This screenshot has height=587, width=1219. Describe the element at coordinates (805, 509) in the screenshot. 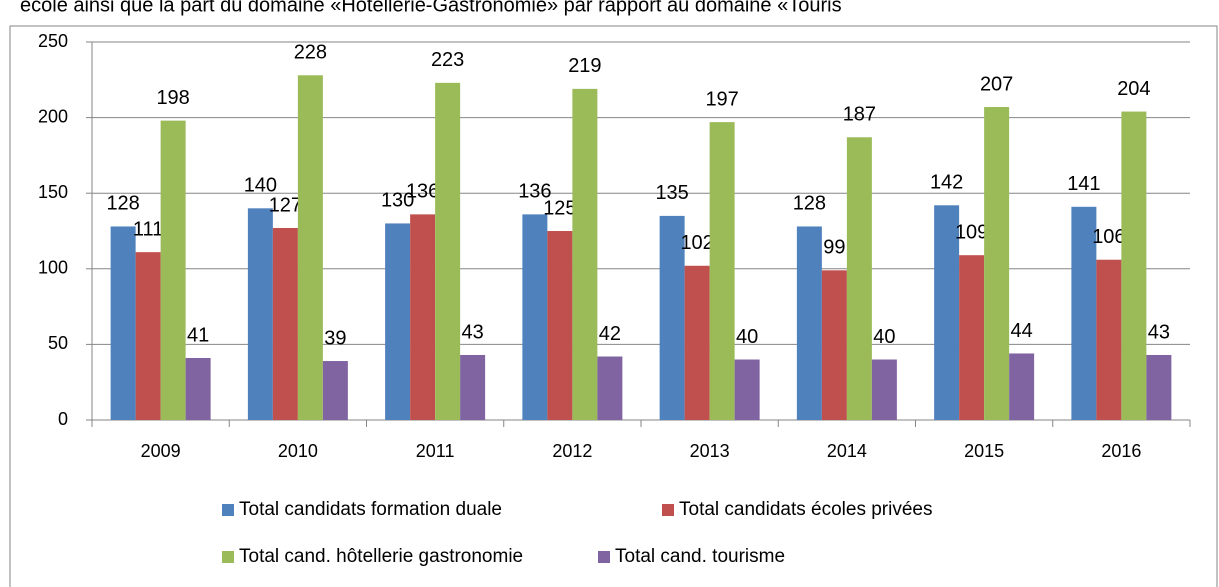

I see `legend-label: Total candidats écoles privées` at that location.